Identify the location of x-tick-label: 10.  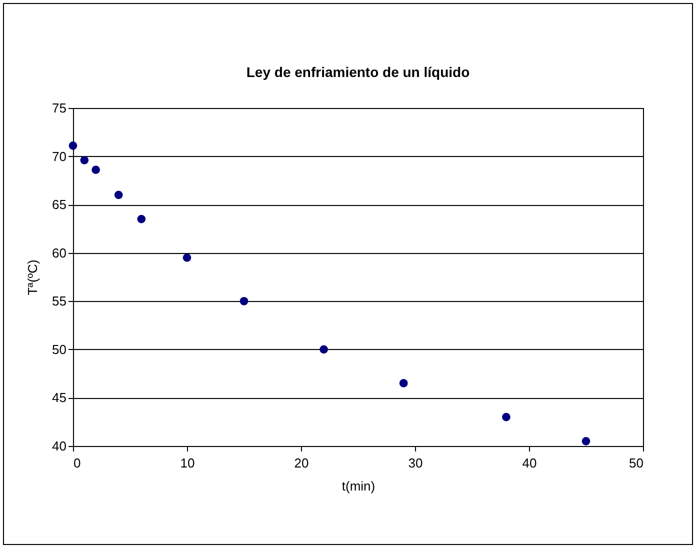
(187, 463).